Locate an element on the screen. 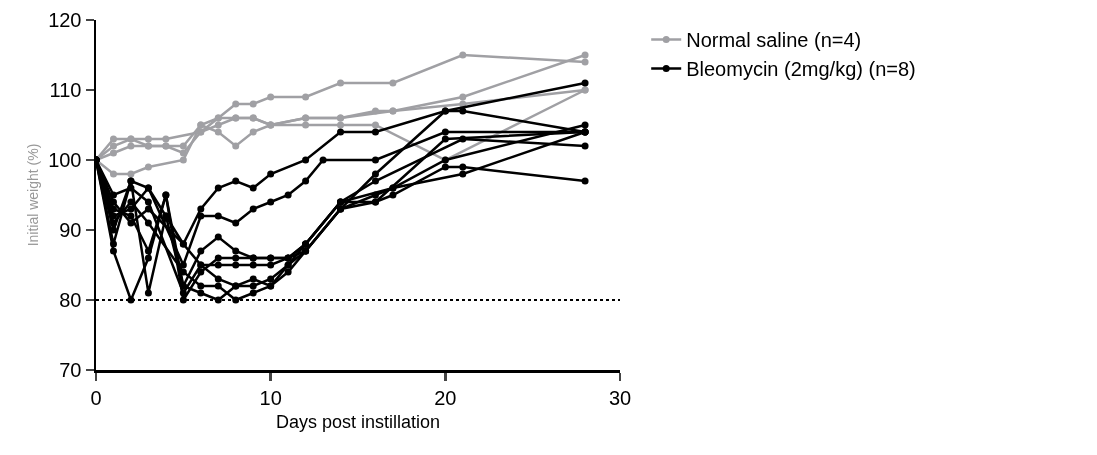 The width and height of the screenshot is (1097, 455). x-tick-label: 10 is located at coordinates (270, 397).